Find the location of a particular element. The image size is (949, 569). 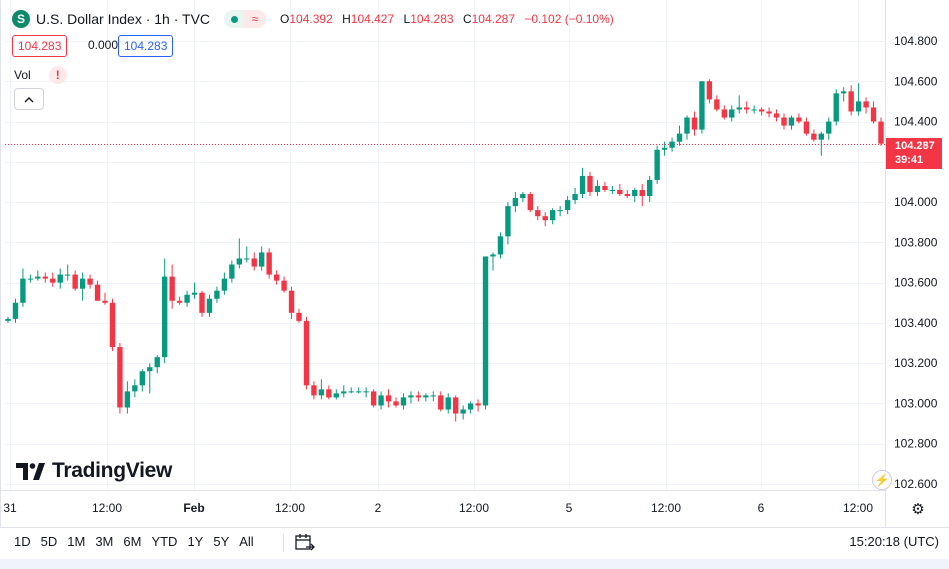

utc-clock: 15:20:18 (UTC) is located at coordinates (894, 541).